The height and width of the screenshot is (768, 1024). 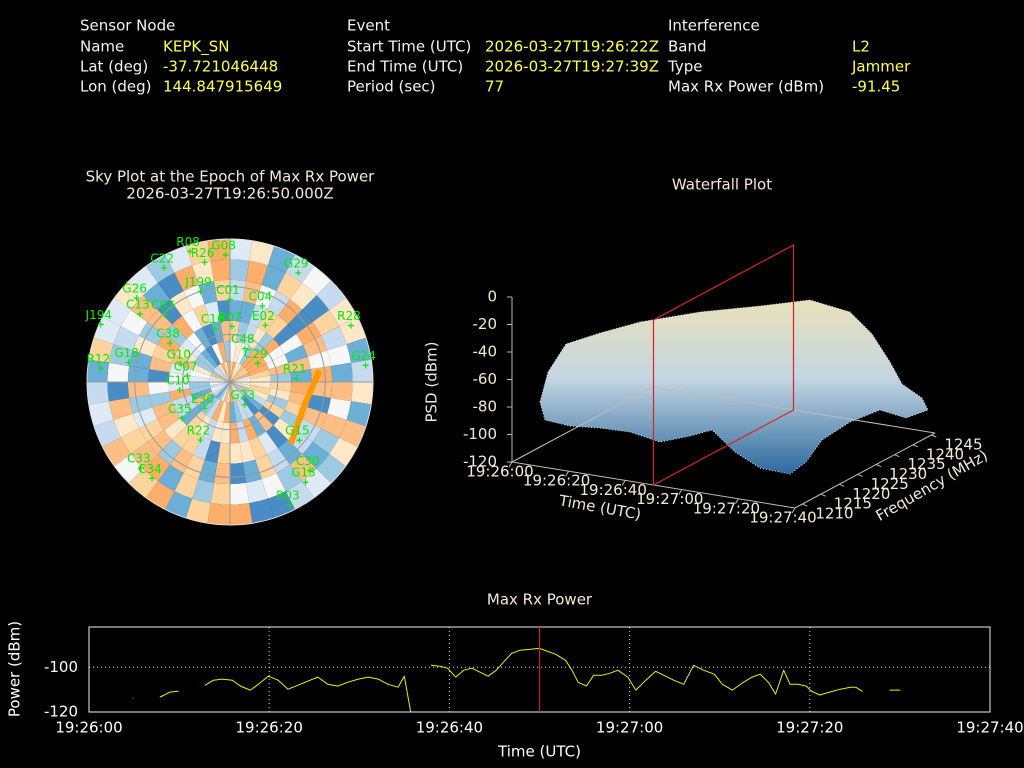 I want to click on satellite-label: R03, so click(x=288, y=495).